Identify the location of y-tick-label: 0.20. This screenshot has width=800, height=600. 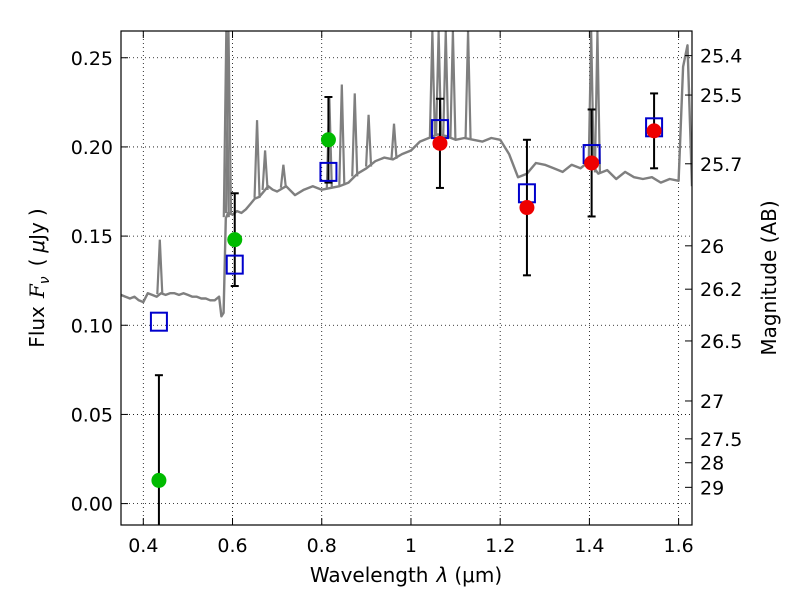
(92, 148).